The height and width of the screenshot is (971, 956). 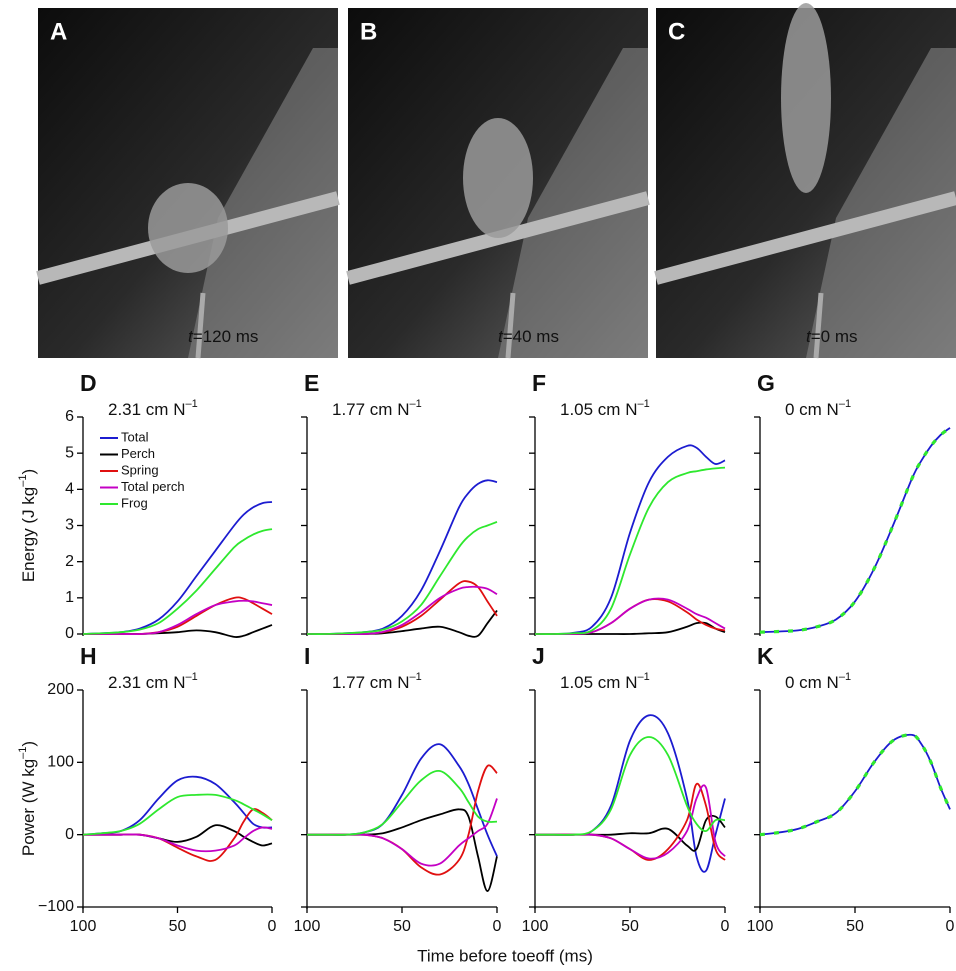 What do you see at coordinates (505, 955) in the screenshot?
I see `x-axis-label: Time before toeoff (ms)` at bounding box center [505, 955].